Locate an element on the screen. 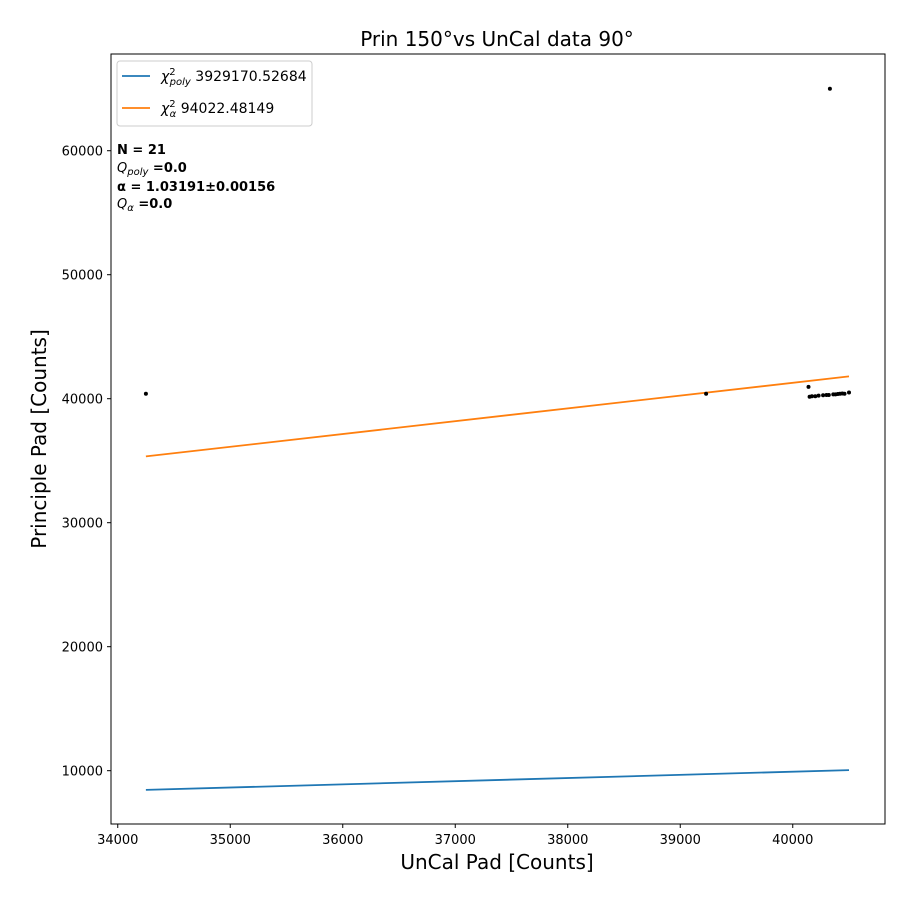 The image size is (914, 903). stat-q-poly-value: =0.0 is located at coordinates (167, 168).